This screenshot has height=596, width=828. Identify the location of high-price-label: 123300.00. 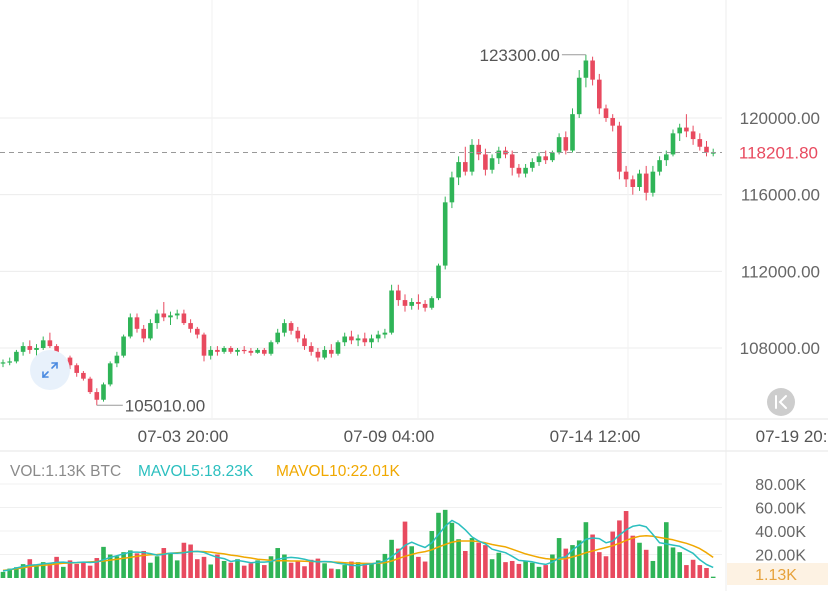
(520, 55).